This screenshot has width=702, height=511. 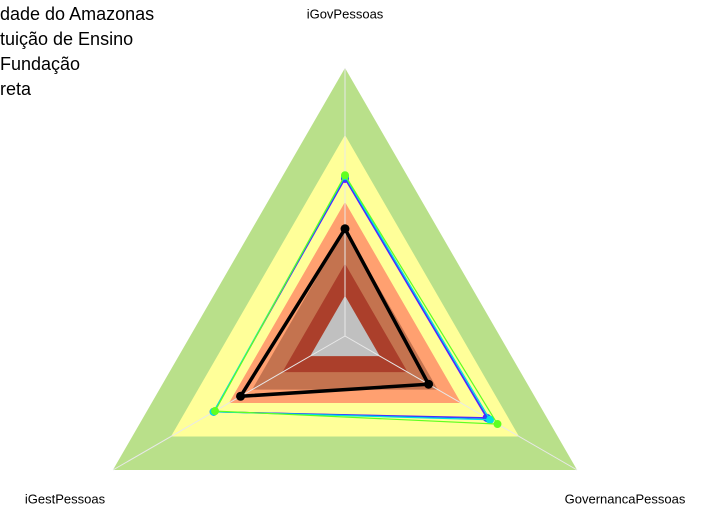 I want to click on axis-label: iGovPessoas, so click(x=345, y=13).